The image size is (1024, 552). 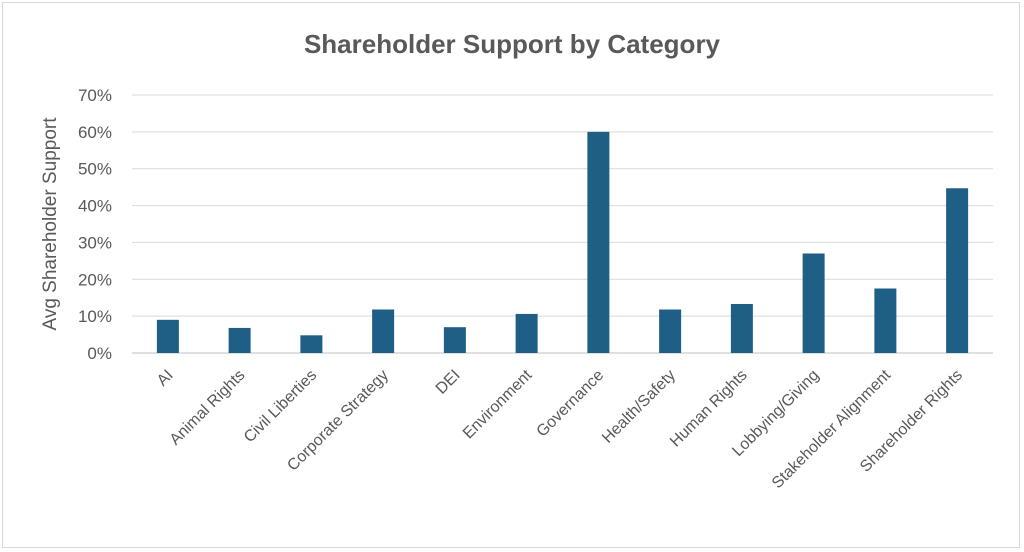 What do you see at coordinates (448, 382) in the screenshot?
I see `x-tick-label: DEI` at bounding box center [448, 382].